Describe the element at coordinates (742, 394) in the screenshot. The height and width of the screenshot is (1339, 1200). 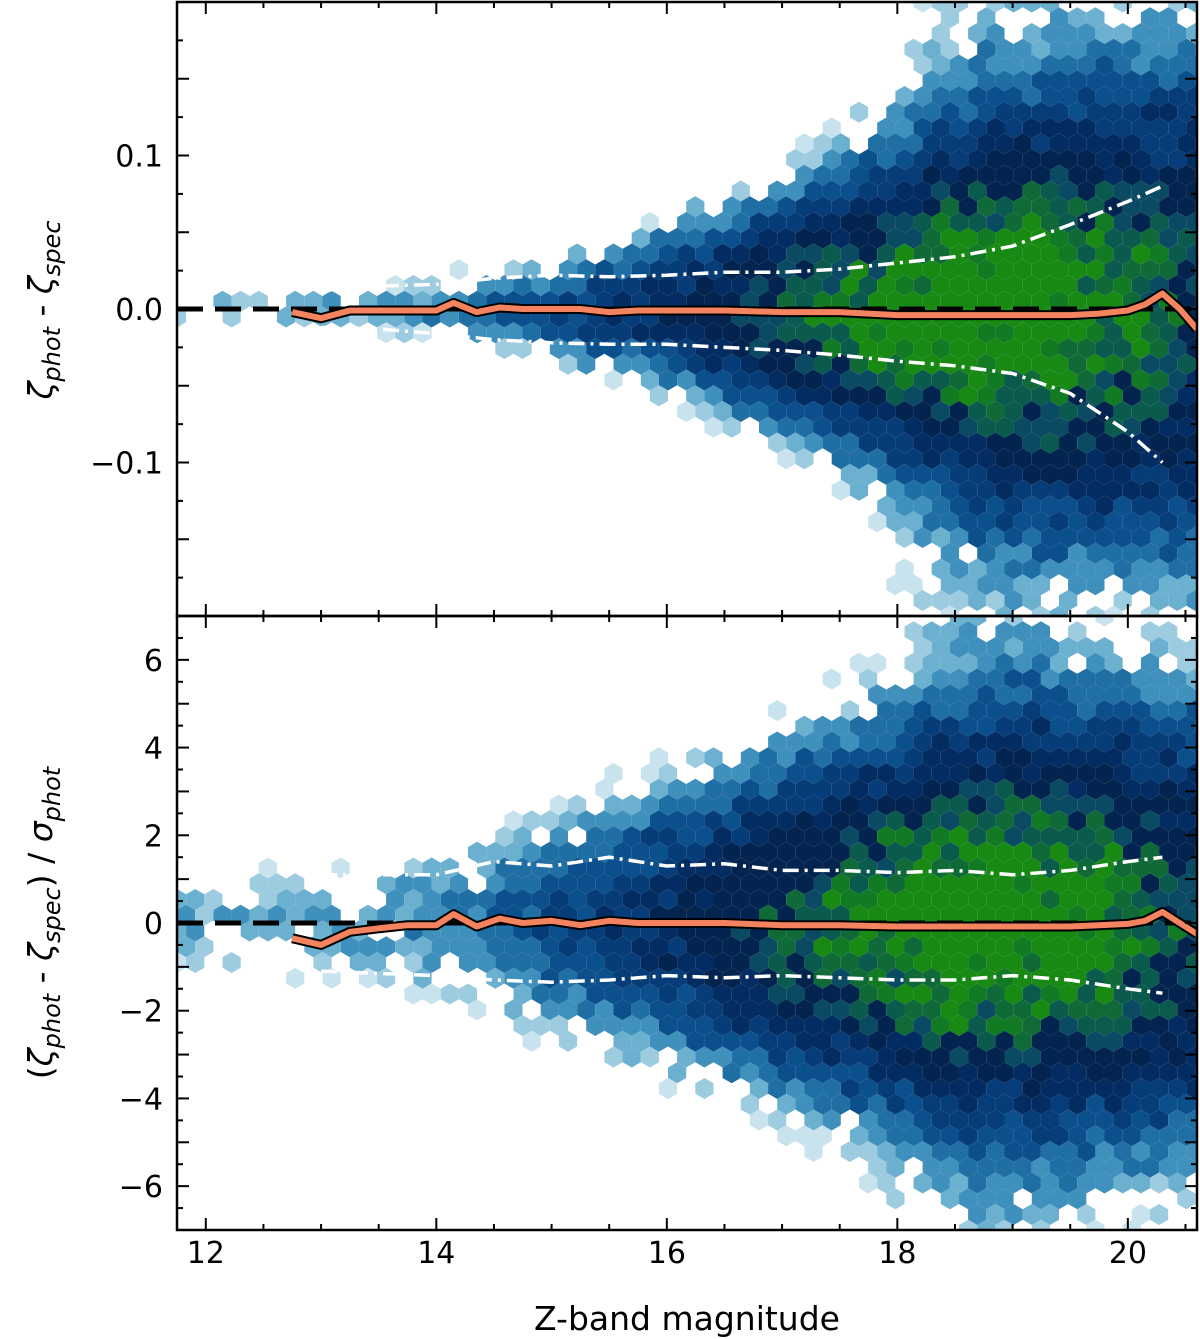
I see `lower-percentile-line` at that location.